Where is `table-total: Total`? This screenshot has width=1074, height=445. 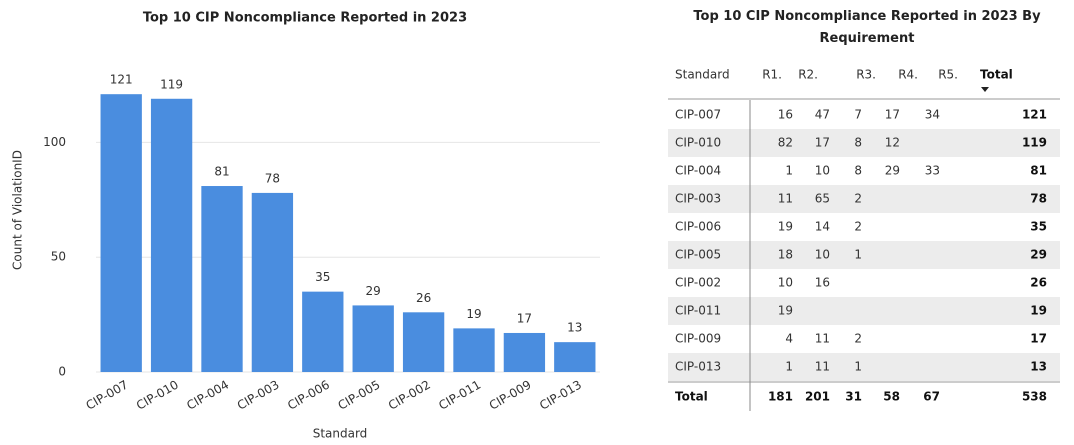
table-total: Total is located at coordinates (691, 397).